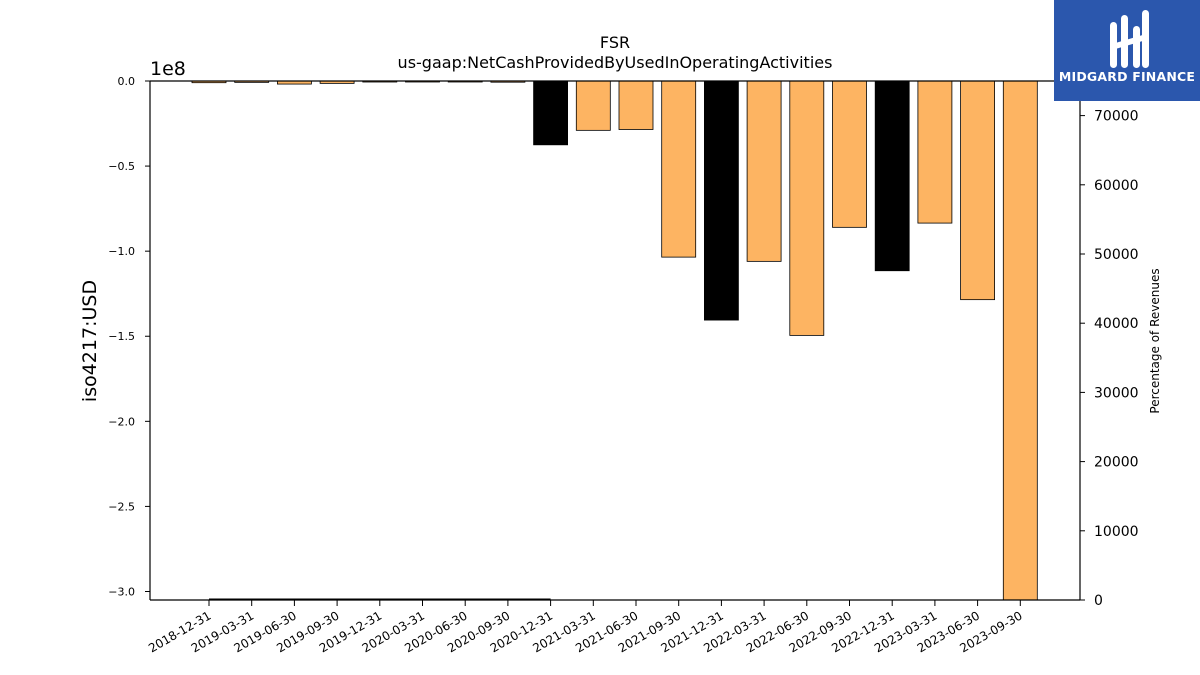  Describe the element at coordinates (1109, 359) in the screenshot. I see `y2-ticks: 0 10000 20000 30000 40000 50000 60000 70000` at that location.